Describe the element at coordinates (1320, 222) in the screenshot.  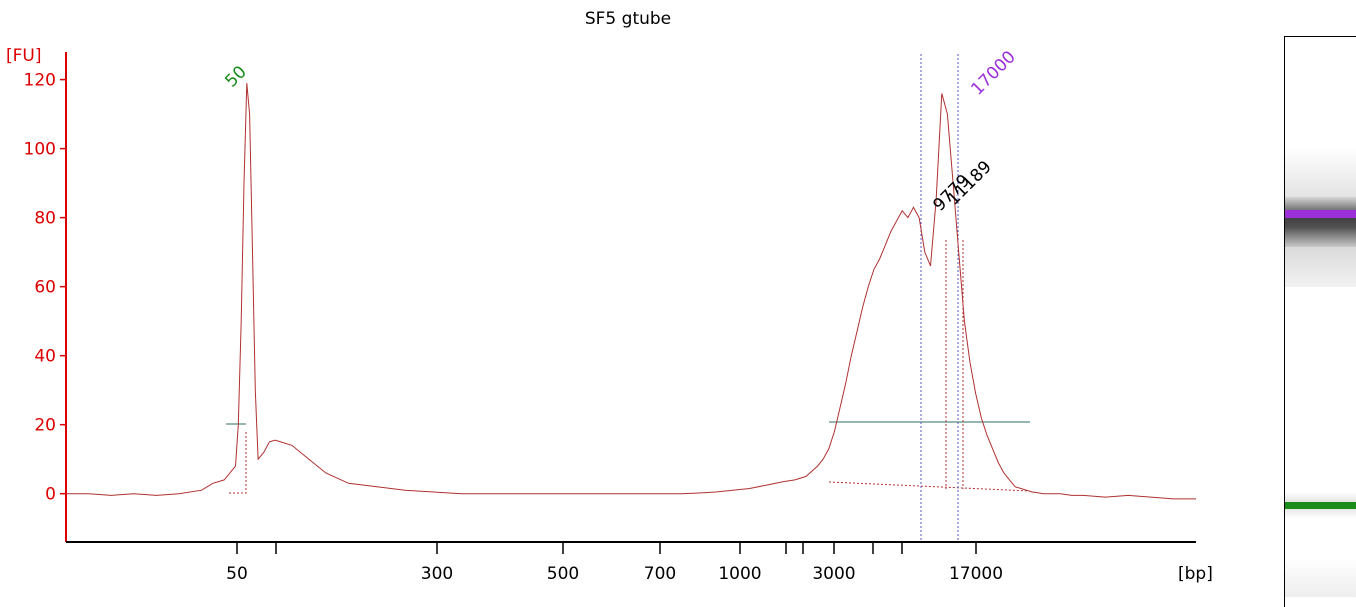
I see `gel-smear` at that location.